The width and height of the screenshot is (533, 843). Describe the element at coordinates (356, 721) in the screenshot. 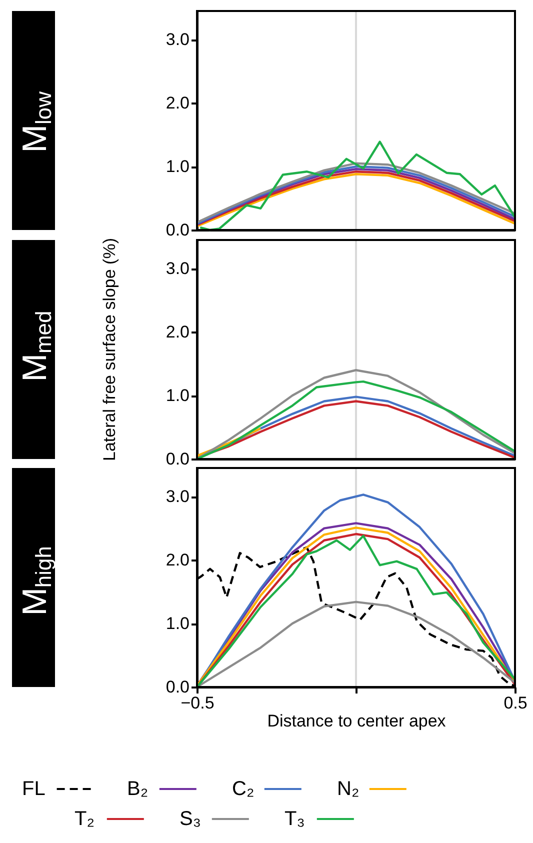

I see `x-axis-title: Distance to center apex` at that location.